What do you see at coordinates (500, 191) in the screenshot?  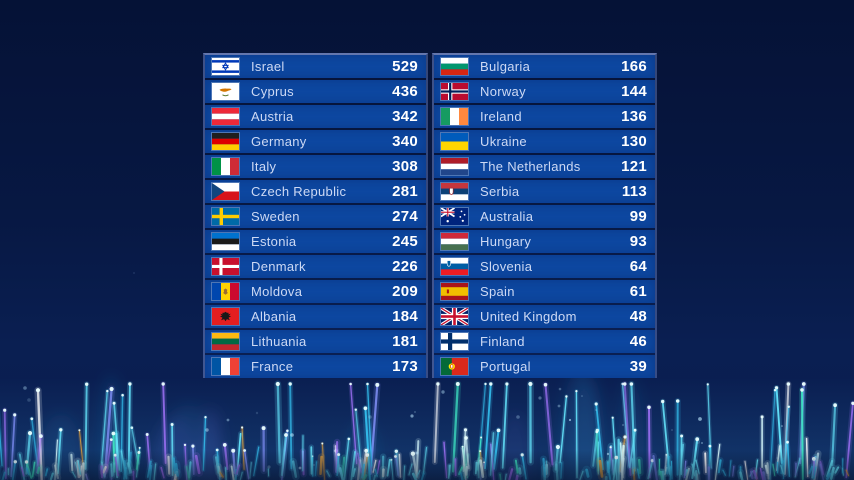 I see `country-name: Serbia` at bounding box center [500, 191].